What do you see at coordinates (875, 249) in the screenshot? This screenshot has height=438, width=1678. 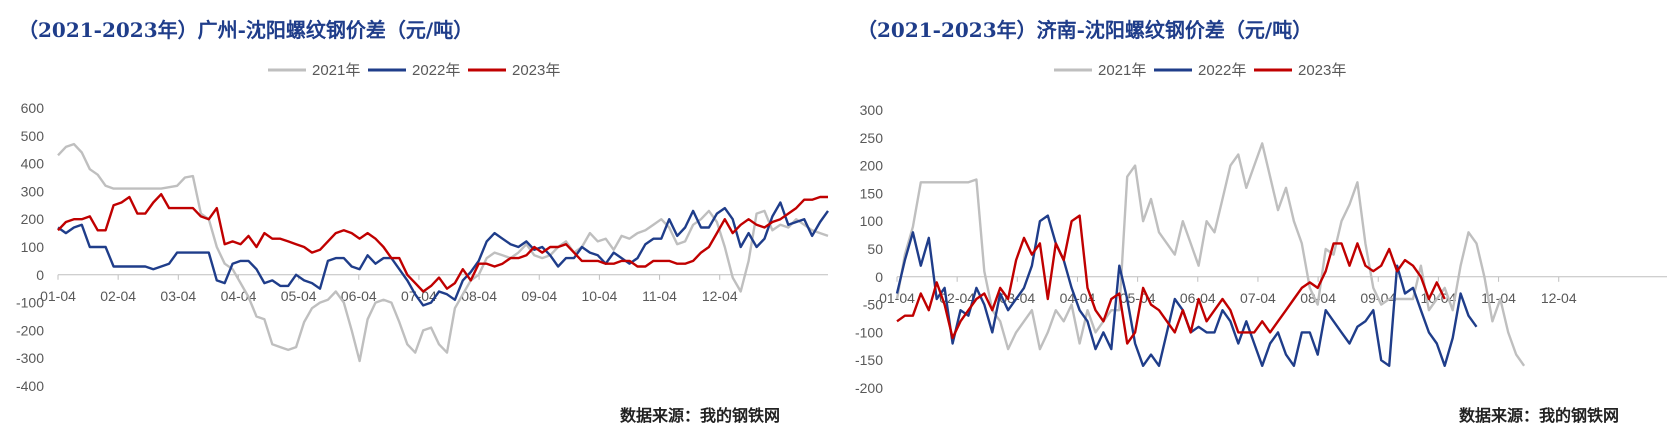 I see `y-tick-label: 50` at bounding box center [875, 249].